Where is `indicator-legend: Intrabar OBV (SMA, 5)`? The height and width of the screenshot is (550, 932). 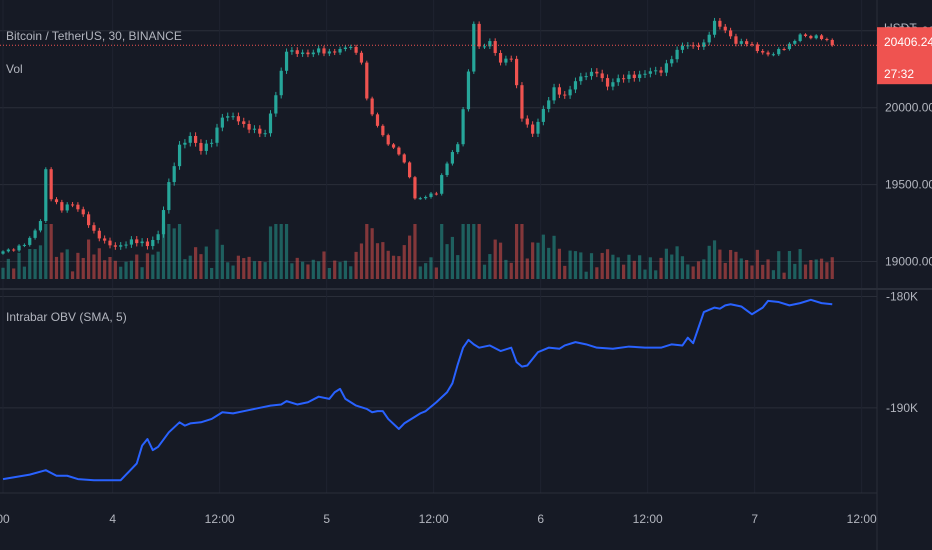 indicator-legend: Intrabar OBV (SMA, 5) is located at coordinates (66, 317).